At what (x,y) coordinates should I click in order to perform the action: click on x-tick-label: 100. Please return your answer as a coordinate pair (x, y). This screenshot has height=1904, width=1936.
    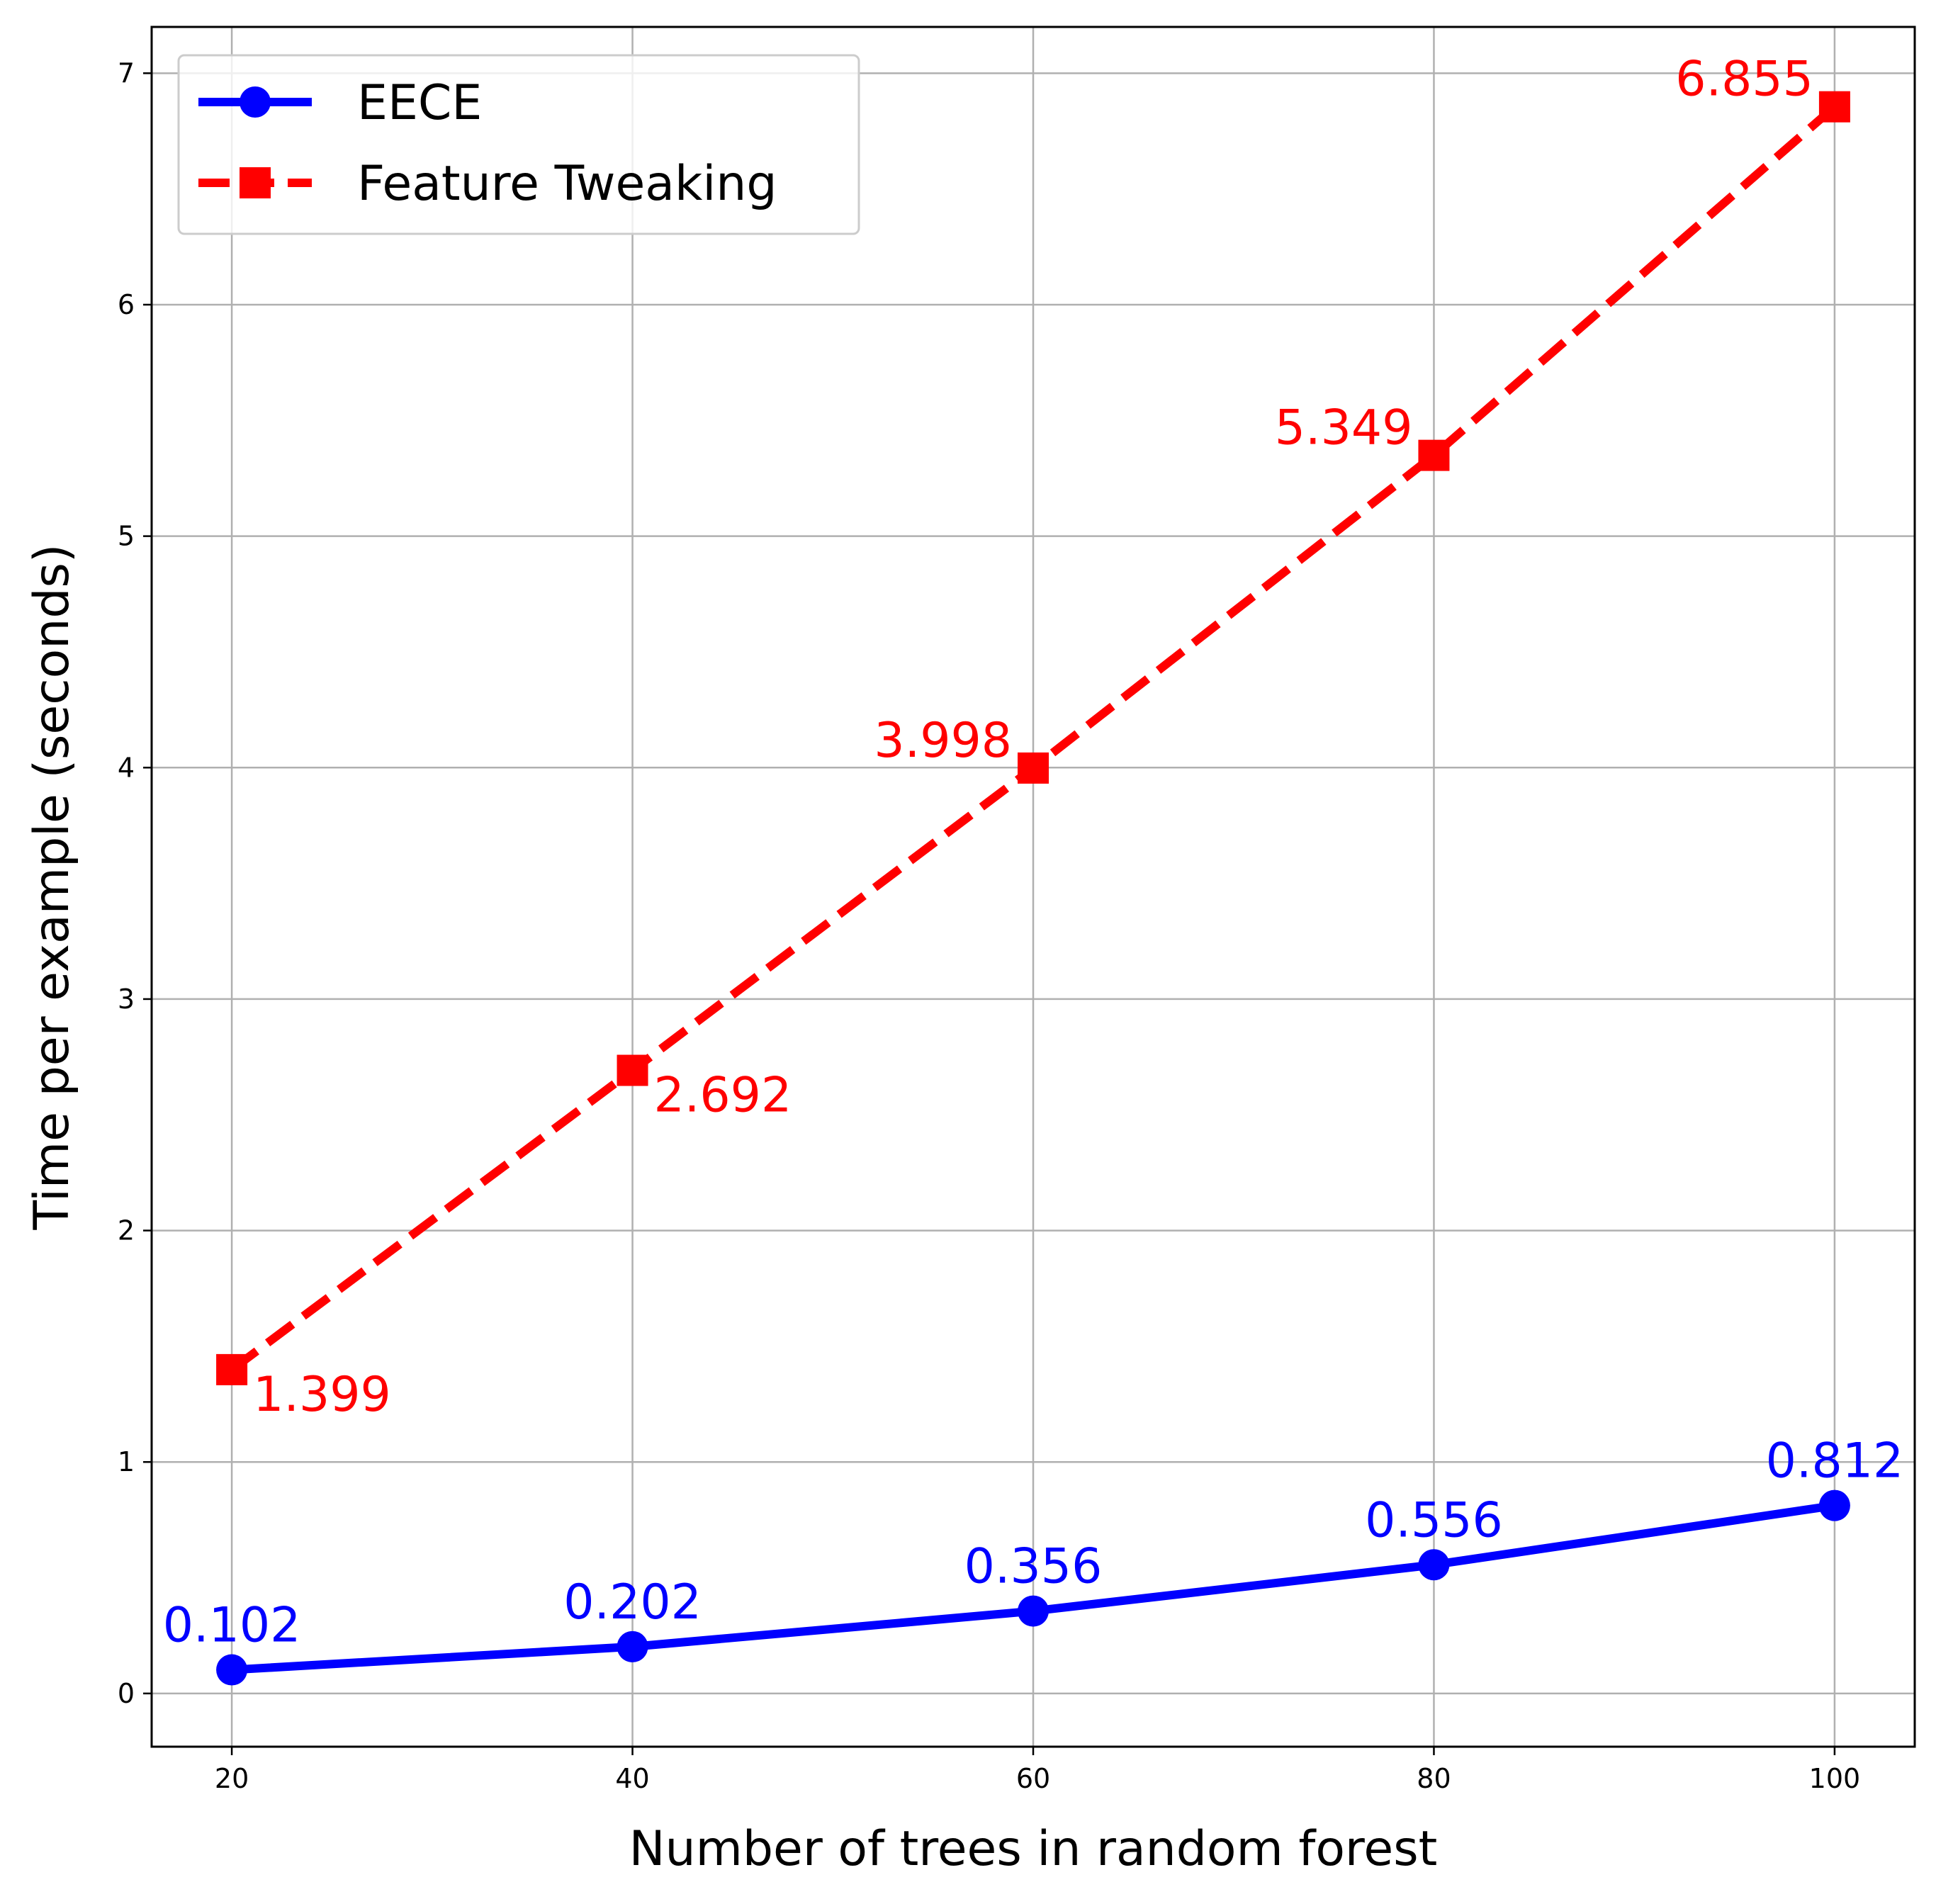
    Looking at the image, I should click on (1835, 1778).